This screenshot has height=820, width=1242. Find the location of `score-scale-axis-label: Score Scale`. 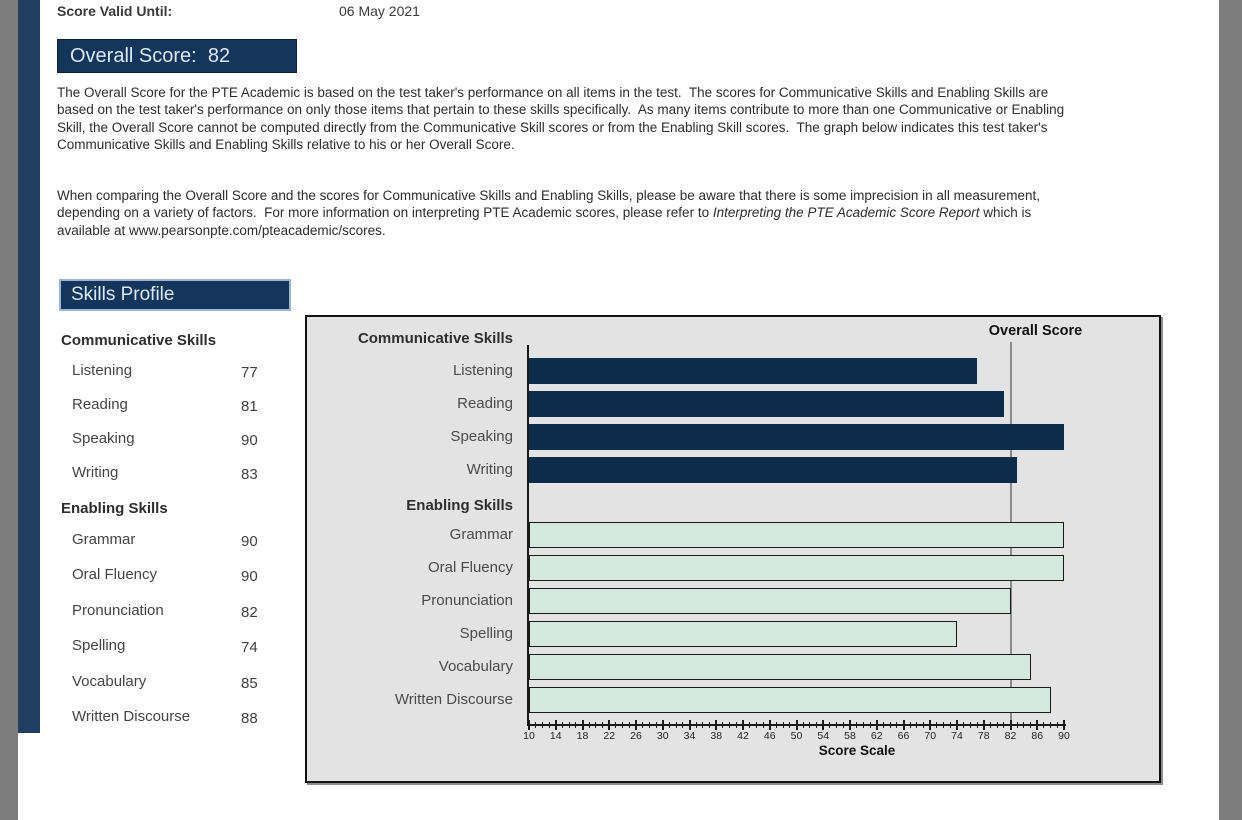

score-scale-axis-label: Score Scale is located at coordinates (857, 750).